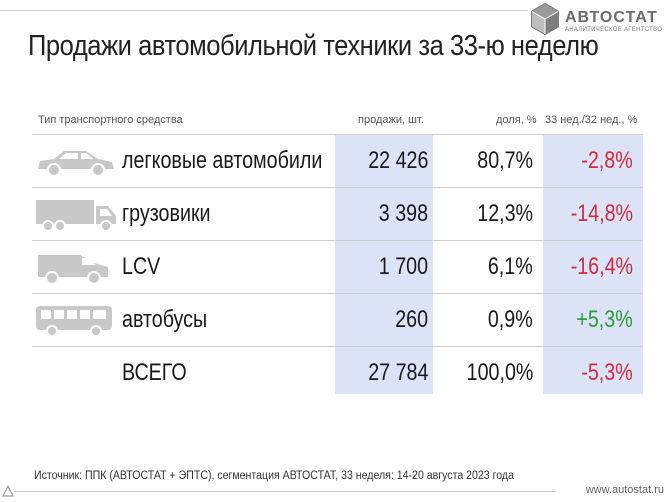 Image resolution: width=670 pixels, height=502 pixels. What do you see at coordinates (8, 491) in the screenshot?
I see `triangle-logo-icon` at bounding box center [8, 491].